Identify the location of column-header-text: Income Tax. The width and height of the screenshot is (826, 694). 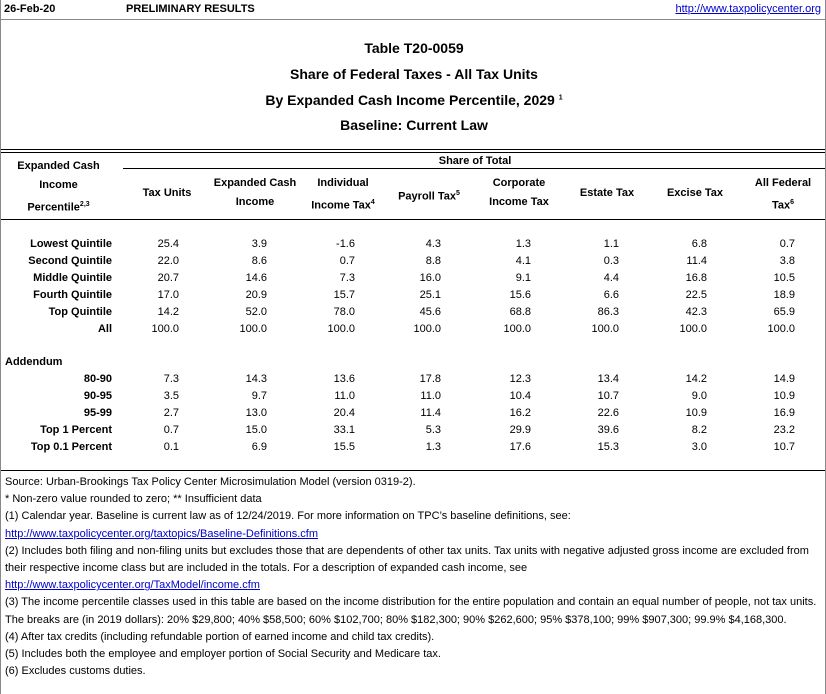
(341, 205).